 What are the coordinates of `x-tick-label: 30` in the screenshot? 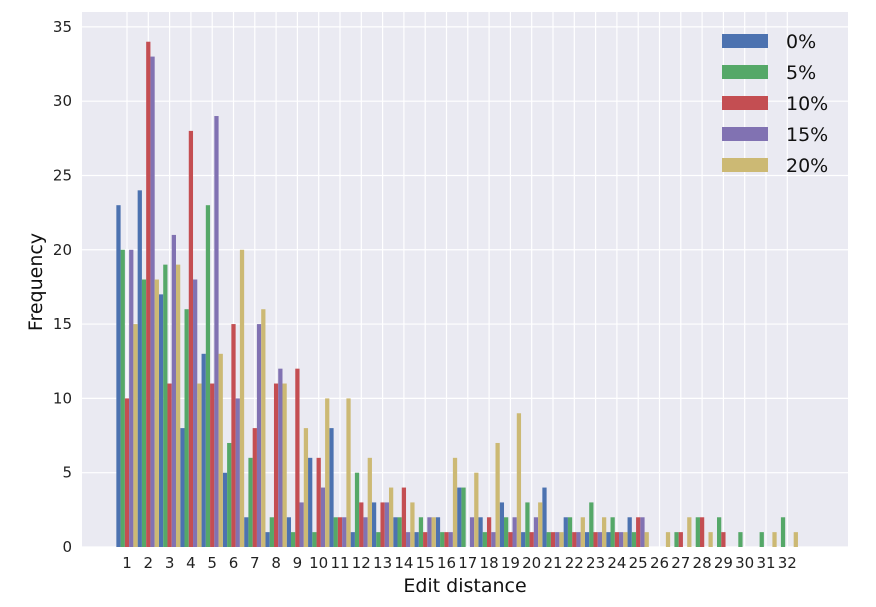 It's located at (744, 563).